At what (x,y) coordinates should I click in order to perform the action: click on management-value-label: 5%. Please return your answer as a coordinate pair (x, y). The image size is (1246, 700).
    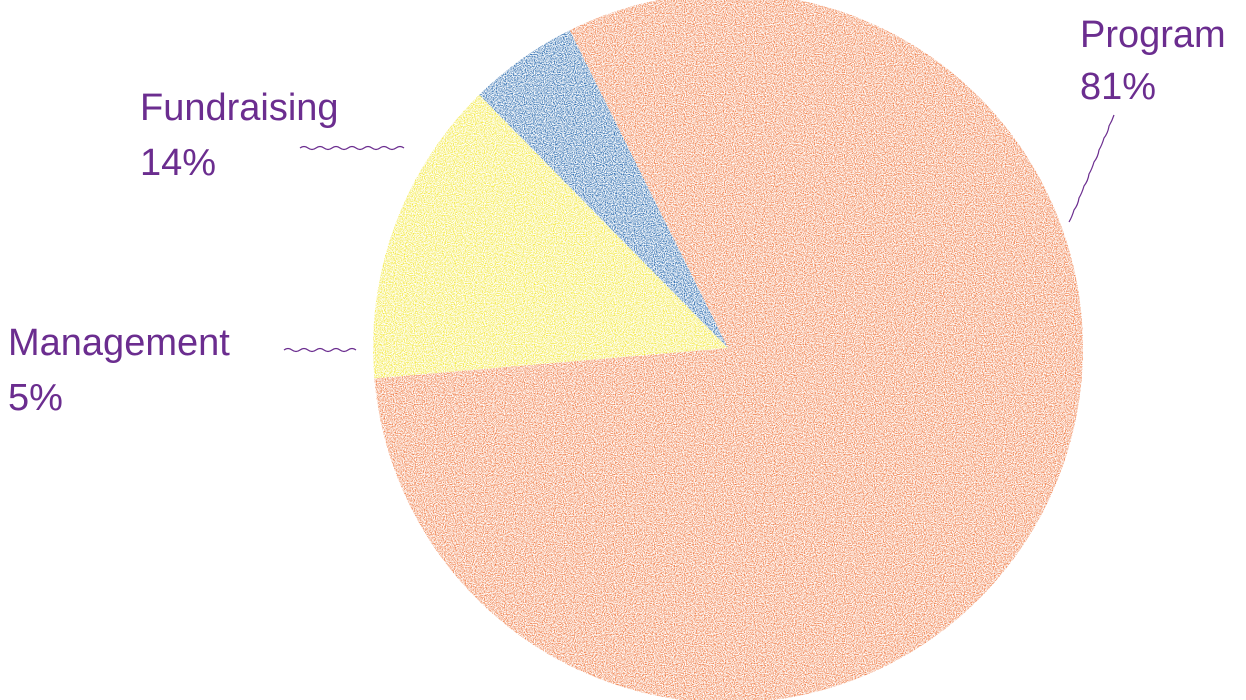
    Looking at the image, I should click on (35, 398).